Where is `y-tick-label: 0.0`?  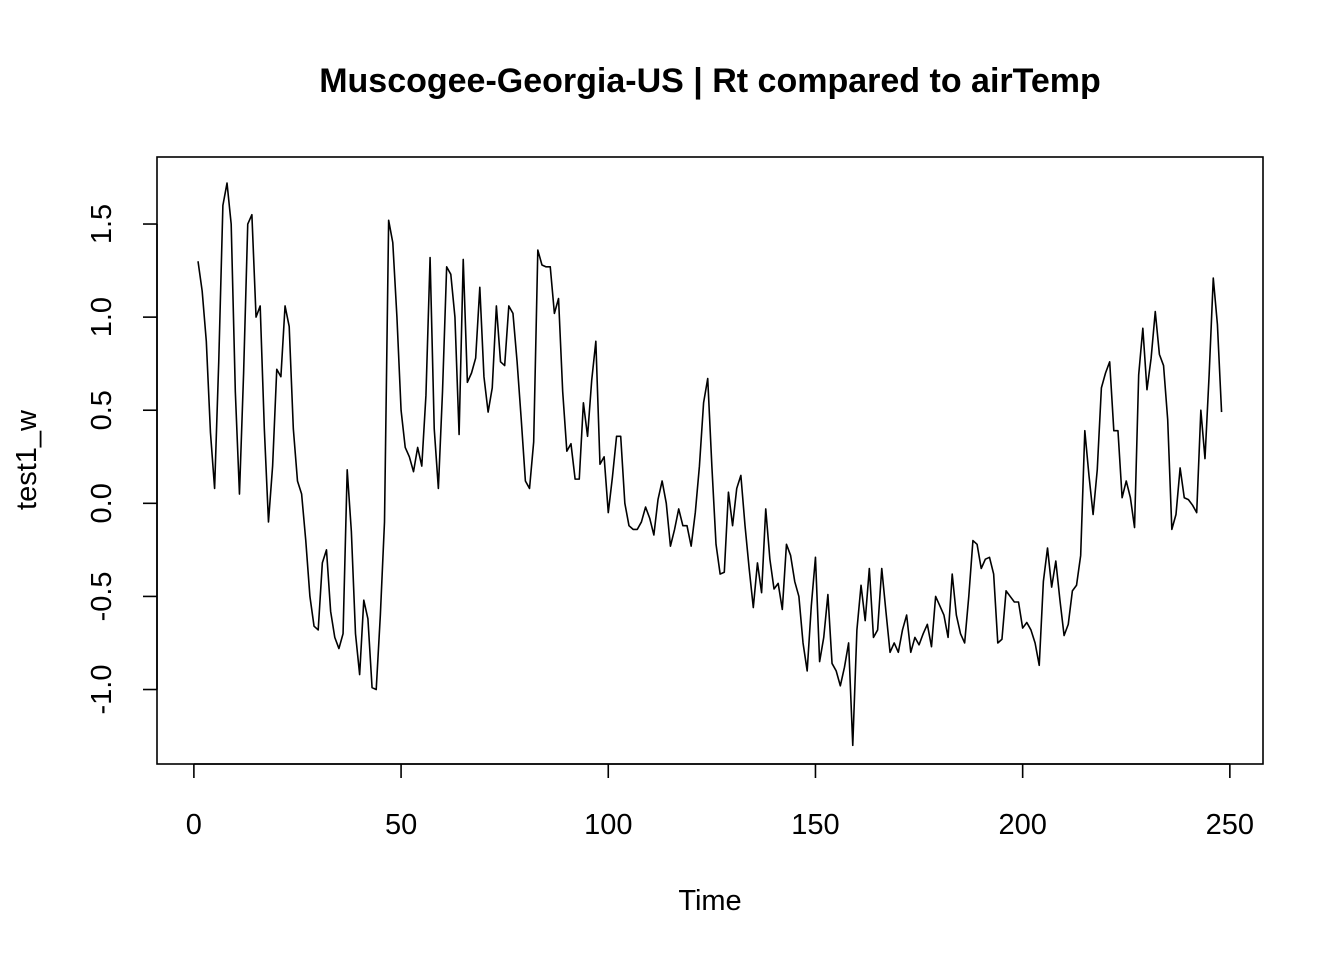
y-tick-label: 0.0 is located at coordinates (102, 503).